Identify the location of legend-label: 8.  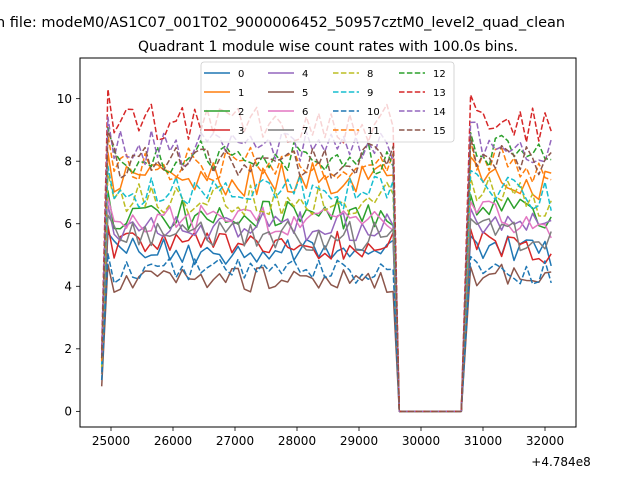
(370, 74).